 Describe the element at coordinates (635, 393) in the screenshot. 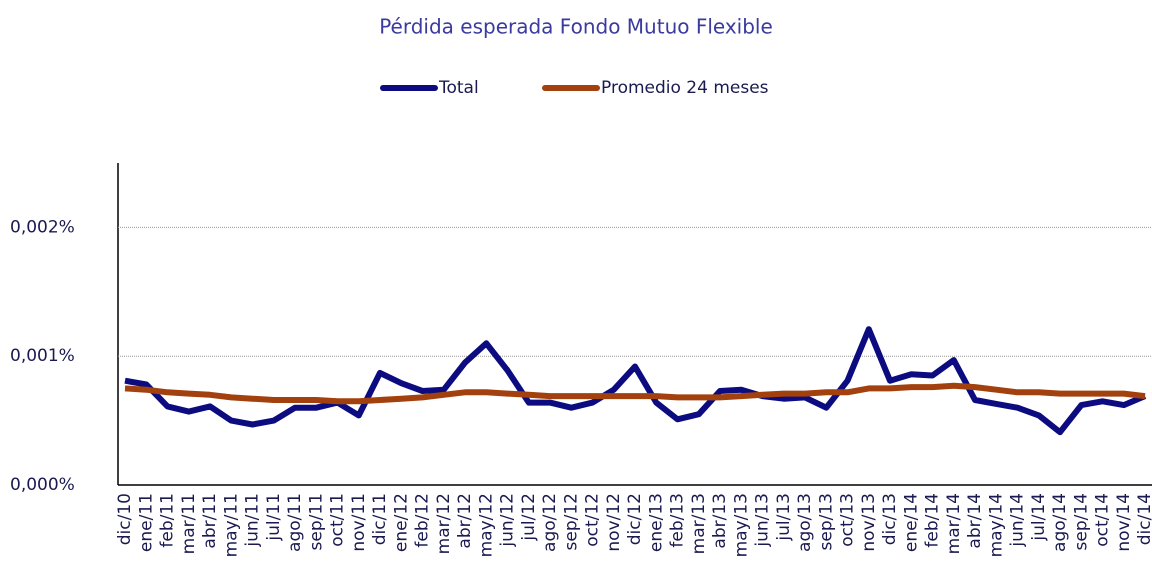

I see `series-line` at that location.